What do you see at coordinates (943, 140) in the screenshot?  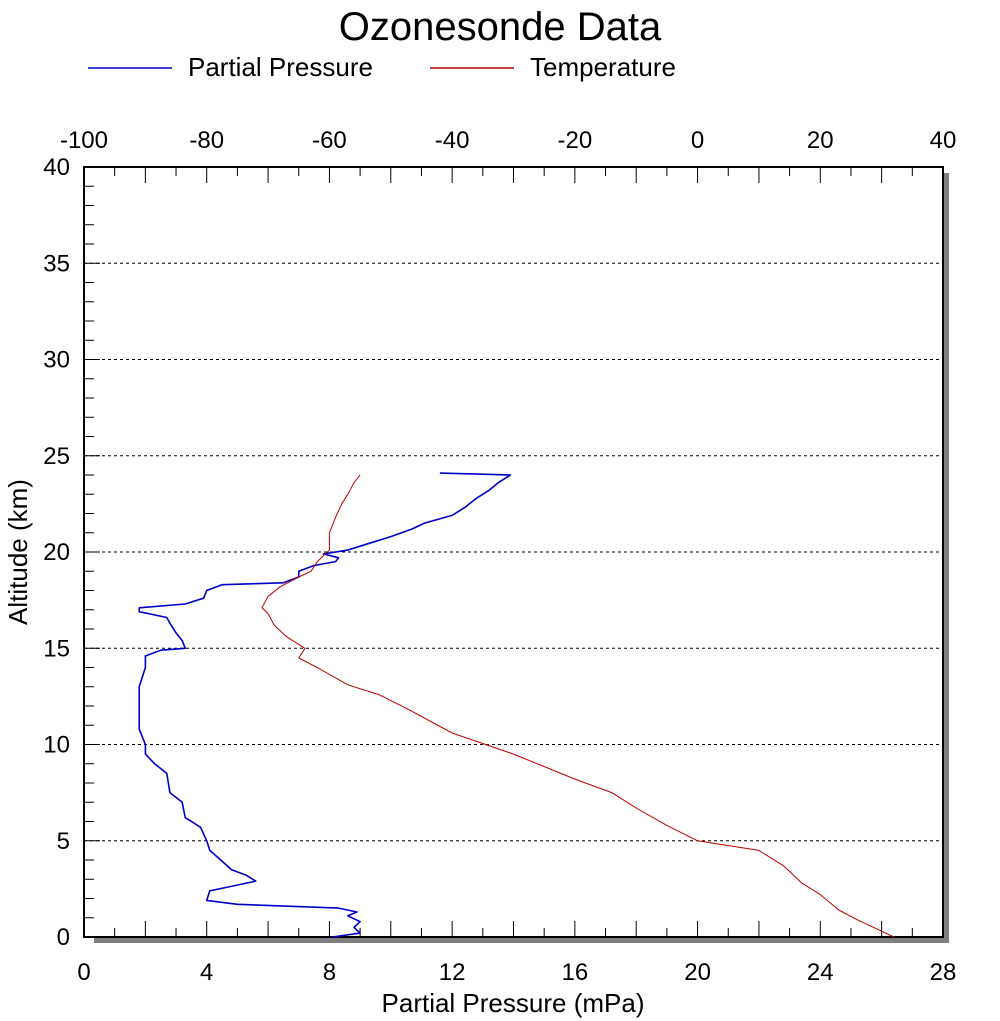 I see `x-top-tick-label: 40` at bounding box center [943, 140].